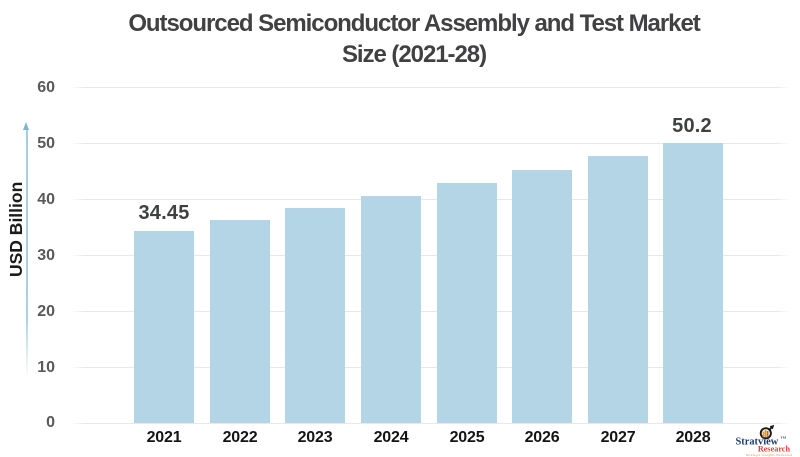 The width and height of the screenshot is (800, 457). What do you see at coordinates (774, 449) in the screenshot?
I see `svg-text: Research` at bounding box center [774, 449].